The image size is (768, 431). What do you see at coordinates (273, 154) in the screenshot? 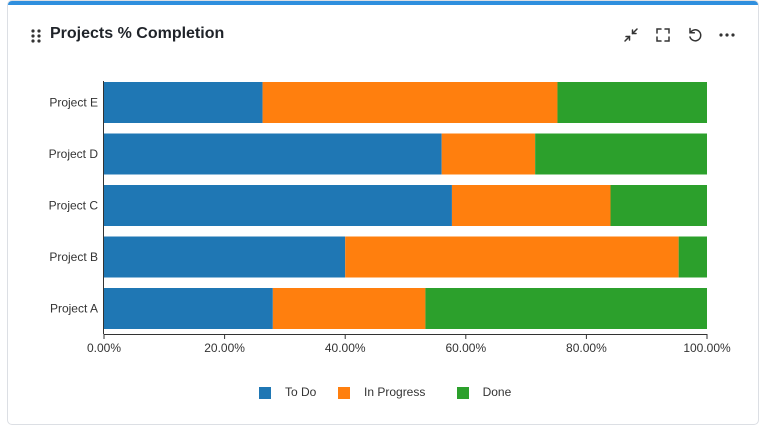
I see `bar-to-do-project-d` at bounding box center [273, 154].